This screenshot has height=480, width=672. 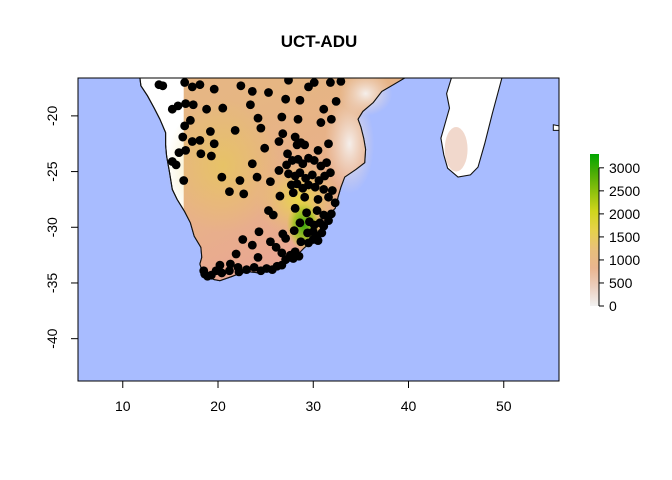 What do you see at coordinates (313, 397) in the screenshot?
I see `x-axis: 10 20 30 40 50` at bounding box center [313, 397].